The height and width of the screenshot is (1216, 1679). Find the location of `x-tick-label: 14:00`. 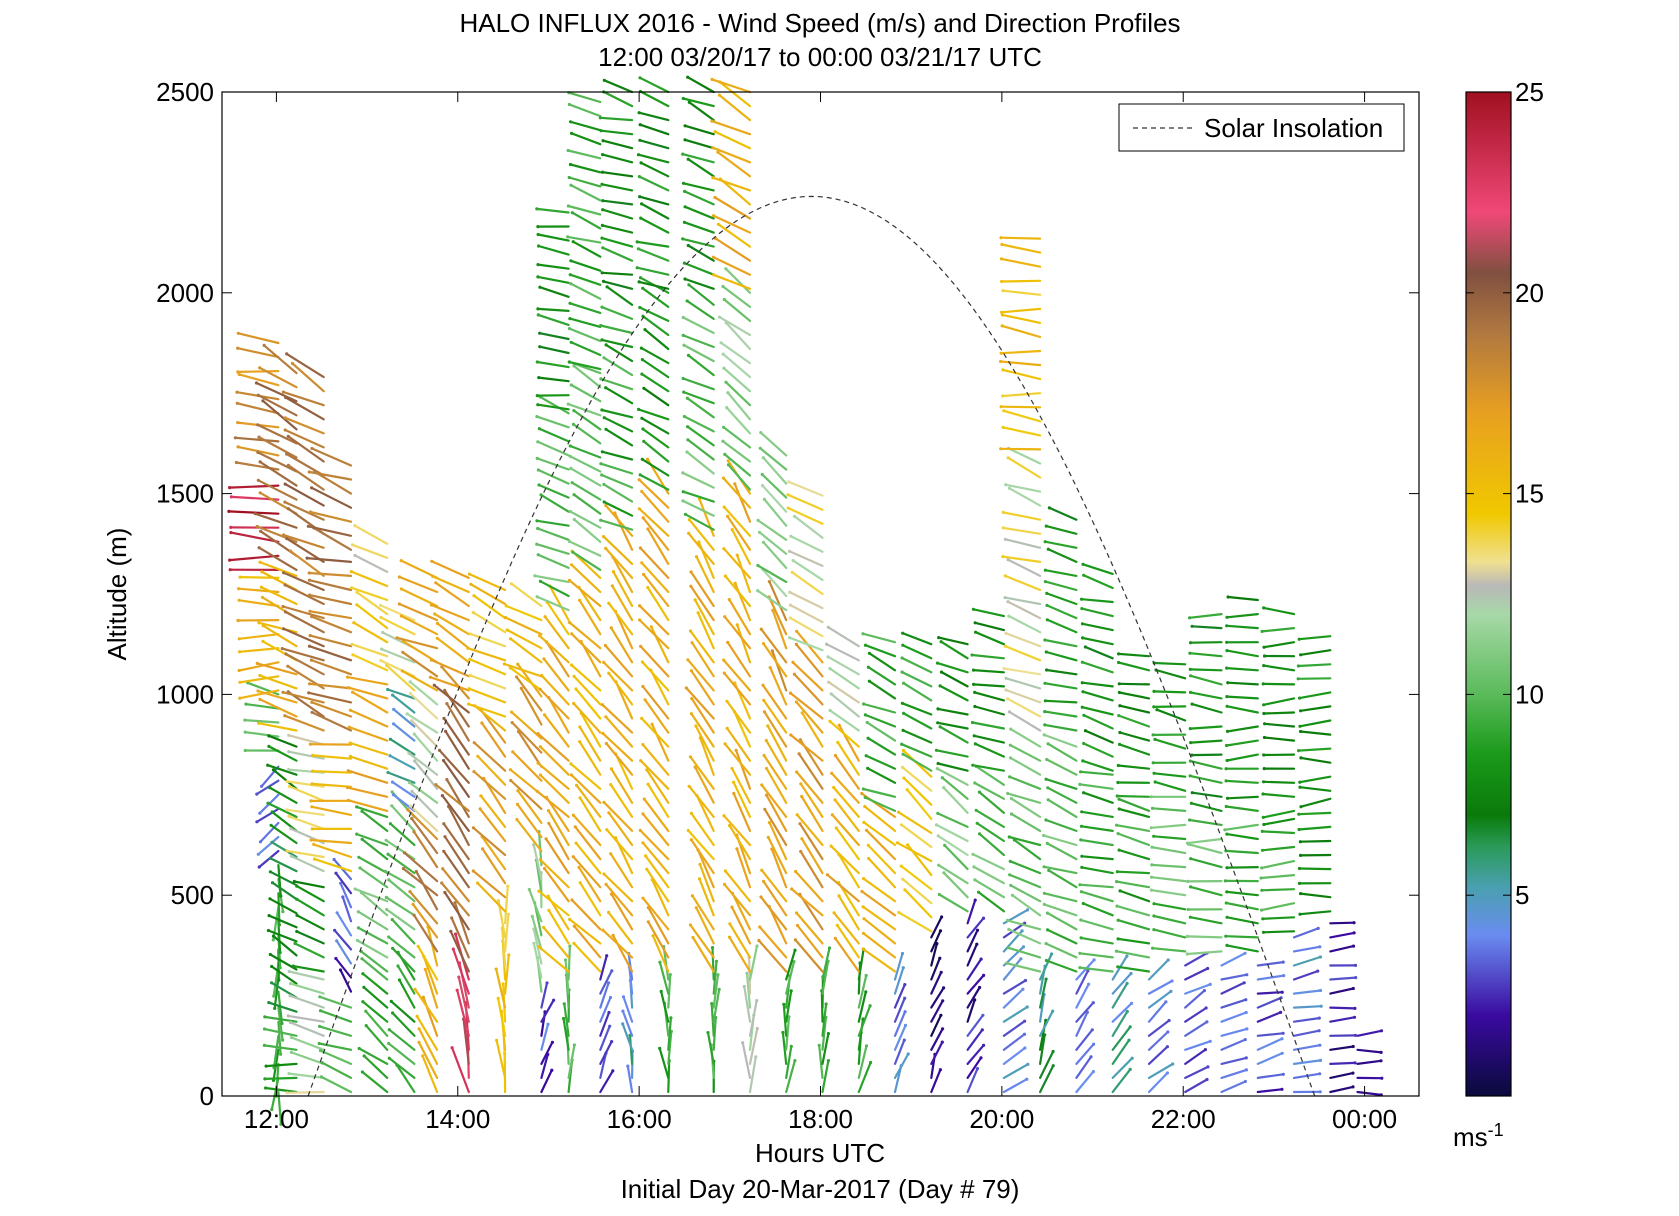

x-tick-label: 14:00 is located at coordinates (457, 1119).